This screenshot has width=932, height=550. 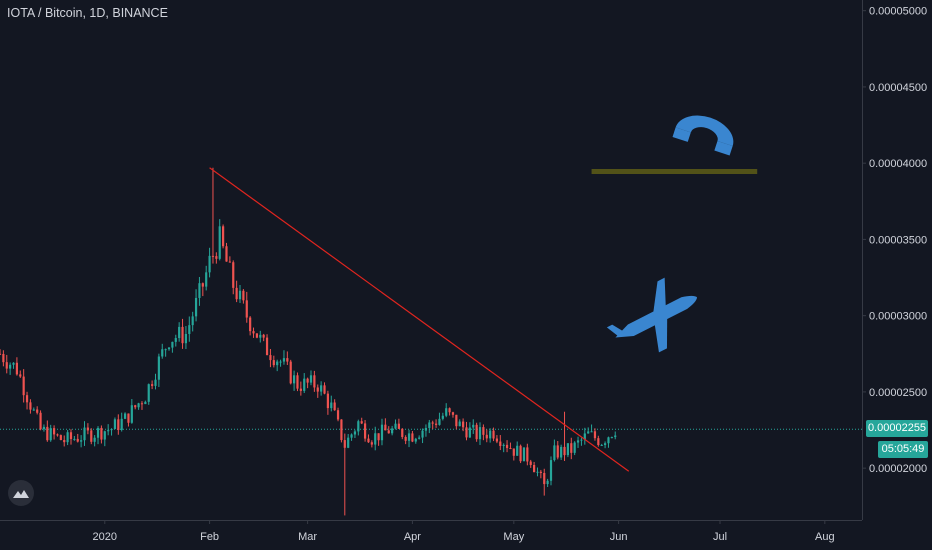 I want to click on price-axis-label: 0.00003500, so click(x=898, y=240).